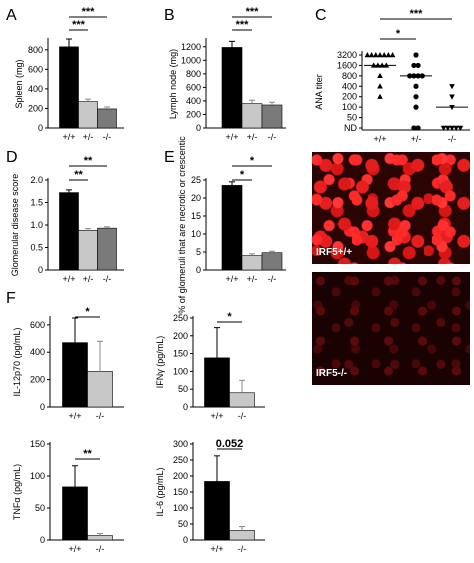  What do you see at coordinates (35, 89) in the screenshot?
I see `a-ytick-label: 400` at bounding box center [35, 89].